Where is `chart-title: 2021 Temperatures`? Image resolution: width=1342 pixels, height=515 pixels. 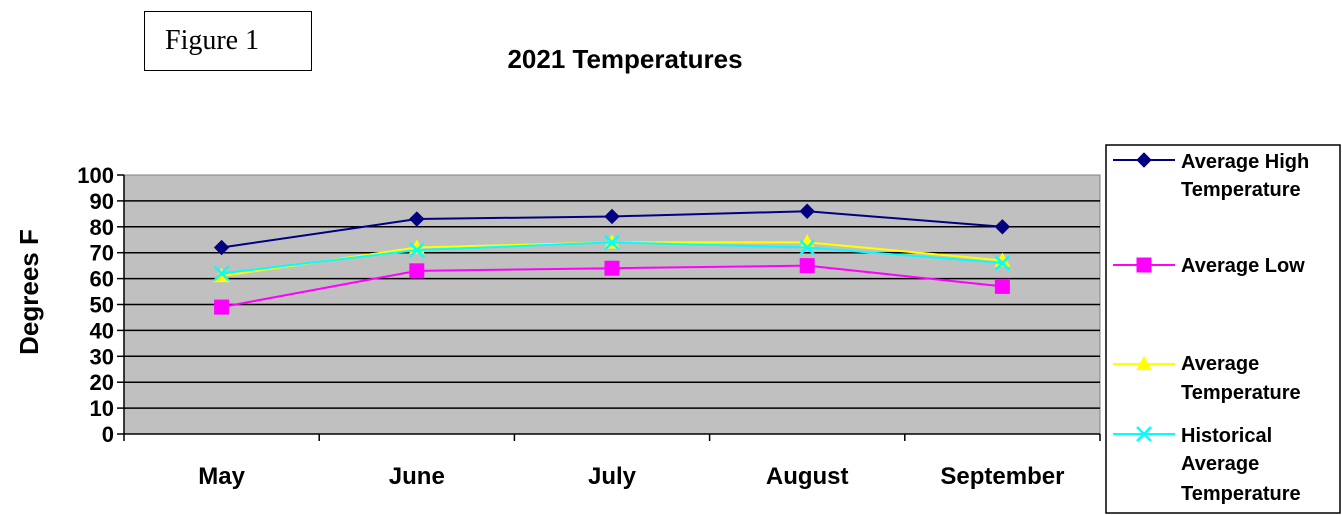 chart-title: 2021 Temperatures is located at coordinates (624, 59).